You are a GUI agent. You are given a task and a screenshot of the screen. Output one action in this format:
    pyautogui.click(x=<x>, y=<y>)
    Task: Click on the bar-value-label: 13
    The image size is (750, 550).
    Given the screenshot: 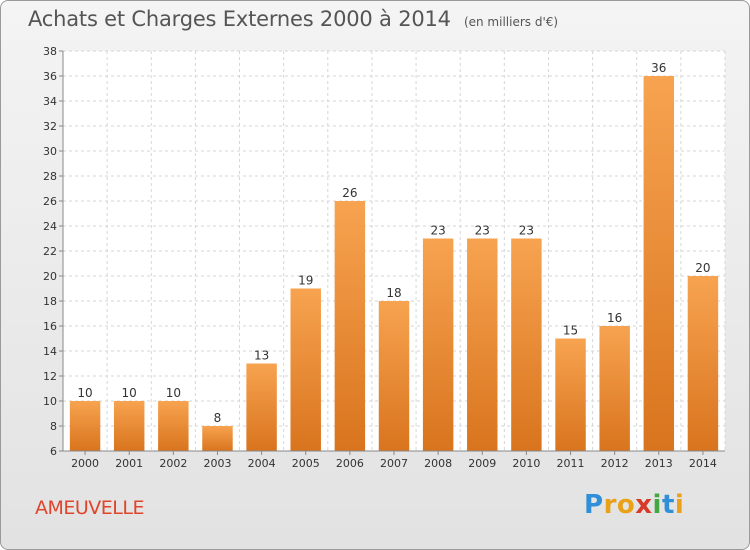 What is the action you would take?
    pyautogui.click(x=261, y=356)
    